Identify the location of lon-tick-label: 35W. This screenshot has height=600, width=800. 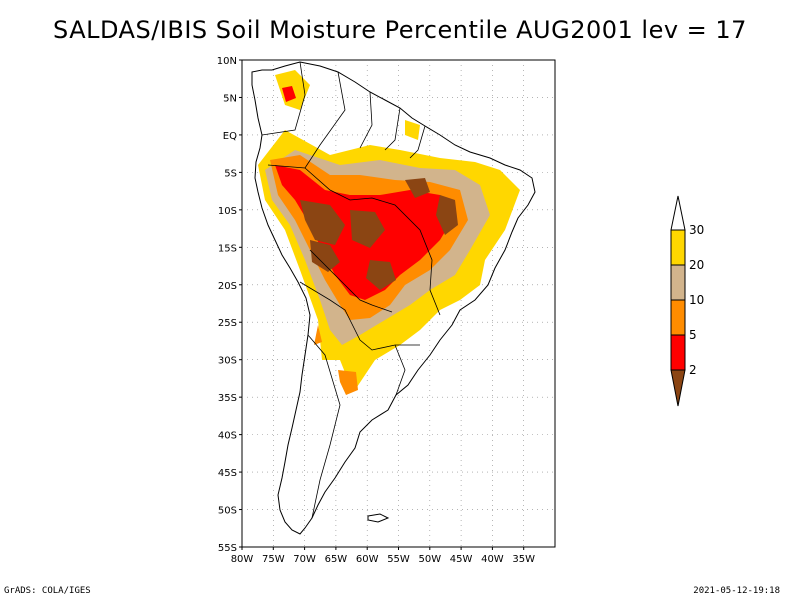
(523, 559).